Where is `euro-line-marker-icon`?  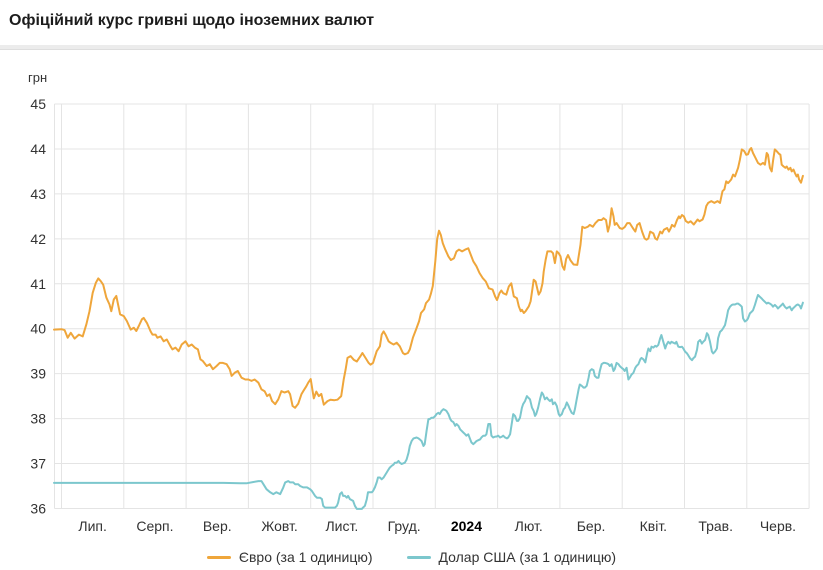
euro-line-marker-icon is located at coordinates (218, 557).